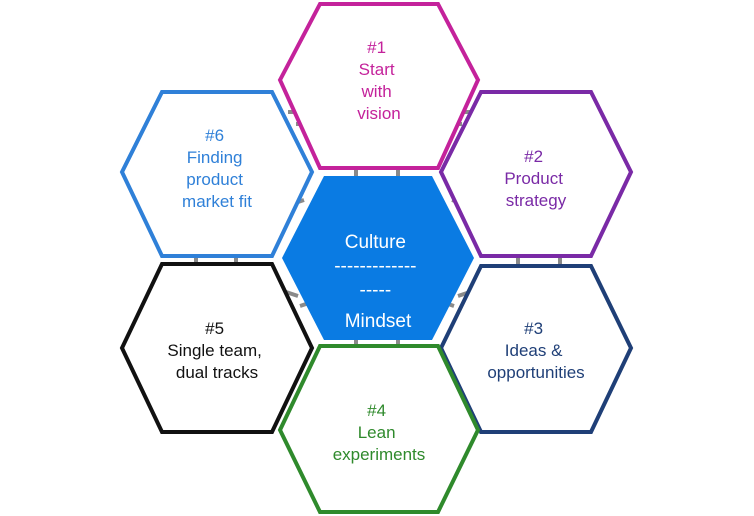 Image resolution: width=754 pixels, height=516 pixels. I want to click on hex-experiments-outline, so click(379, 429).